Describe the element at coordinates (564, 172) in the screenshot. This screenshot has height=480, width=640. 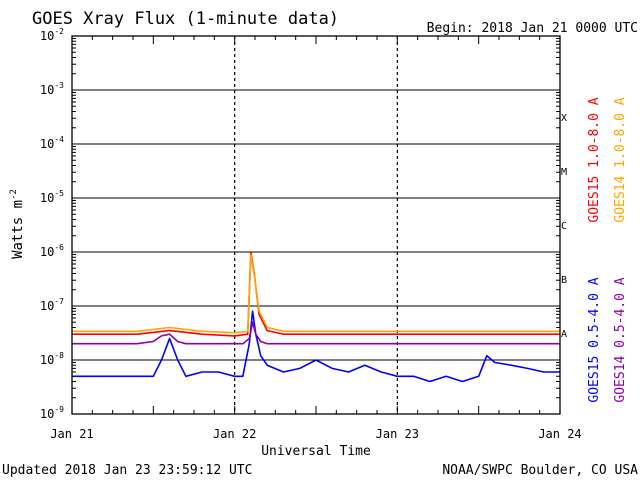
I see `flare-class-label: M` at that location.